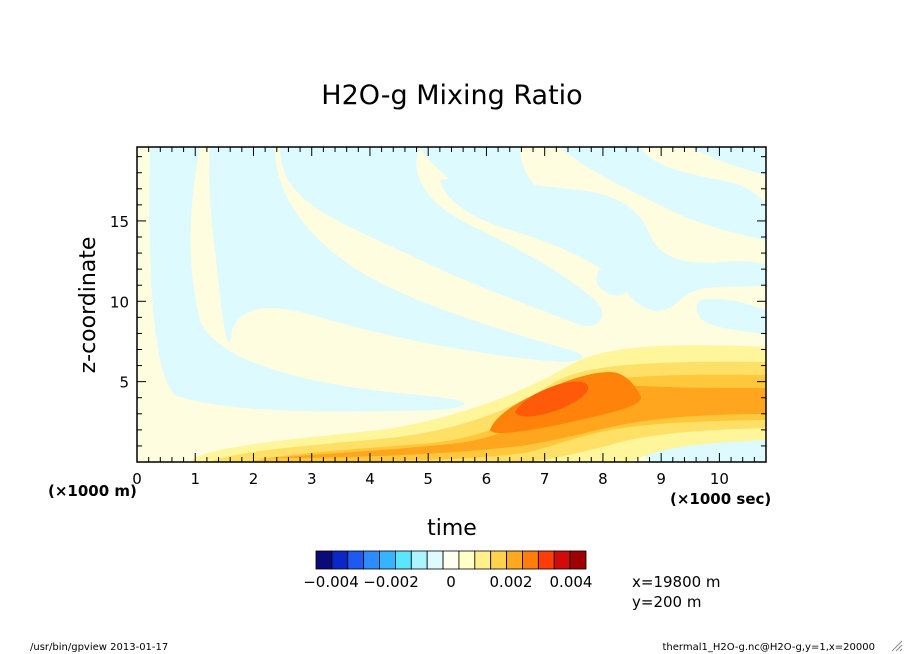  Describe the element at coordinates (571, 582) in the screenshot. I see `colorbar-tick-label: 0.004` at that location.